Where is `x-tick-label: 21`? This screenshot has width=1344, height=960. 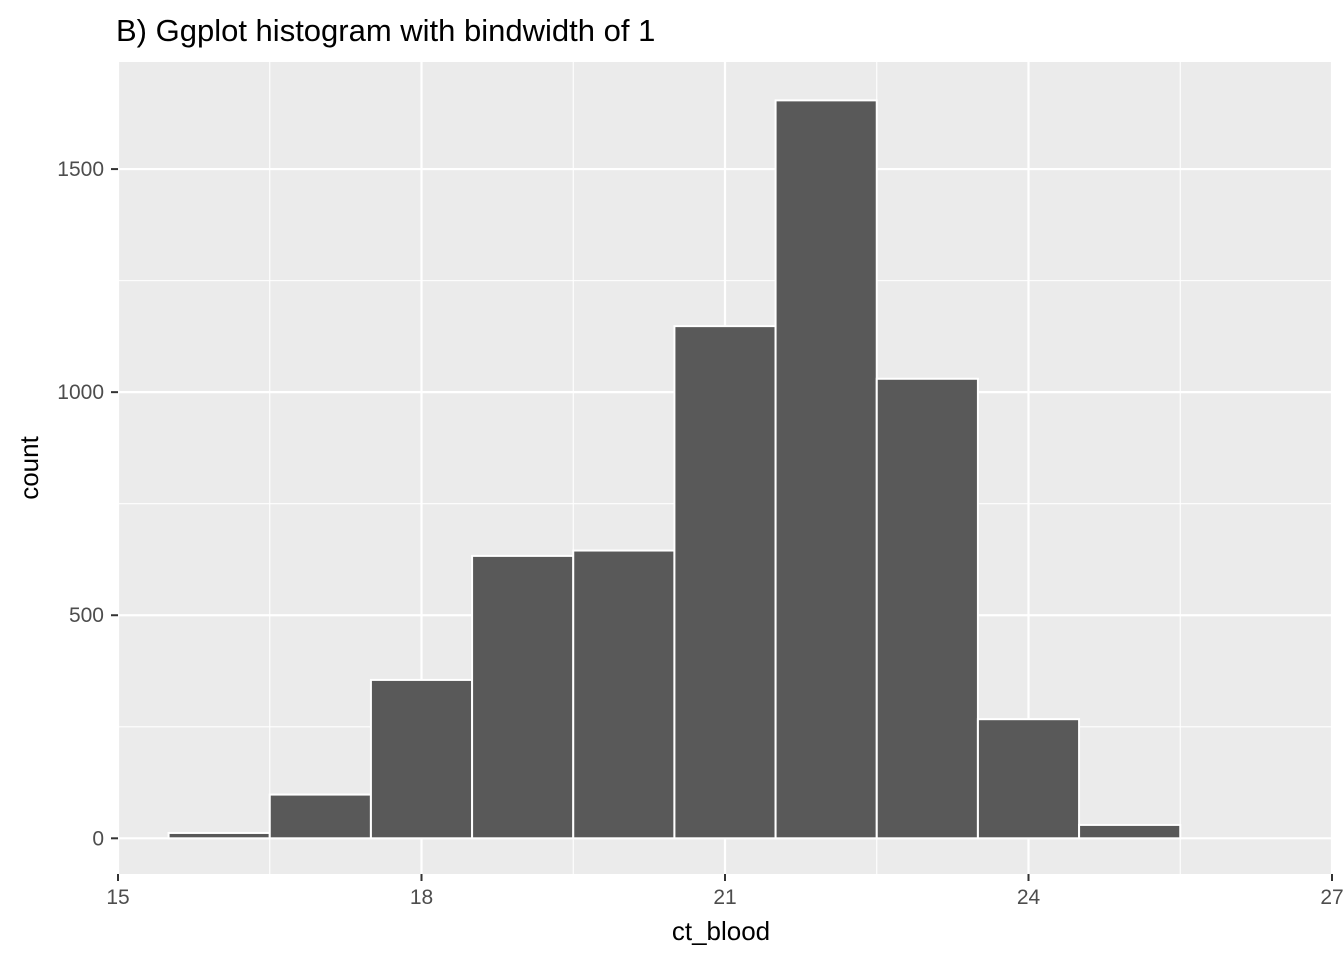
x-tick-label: 21 is located at coordinates (724, 897).